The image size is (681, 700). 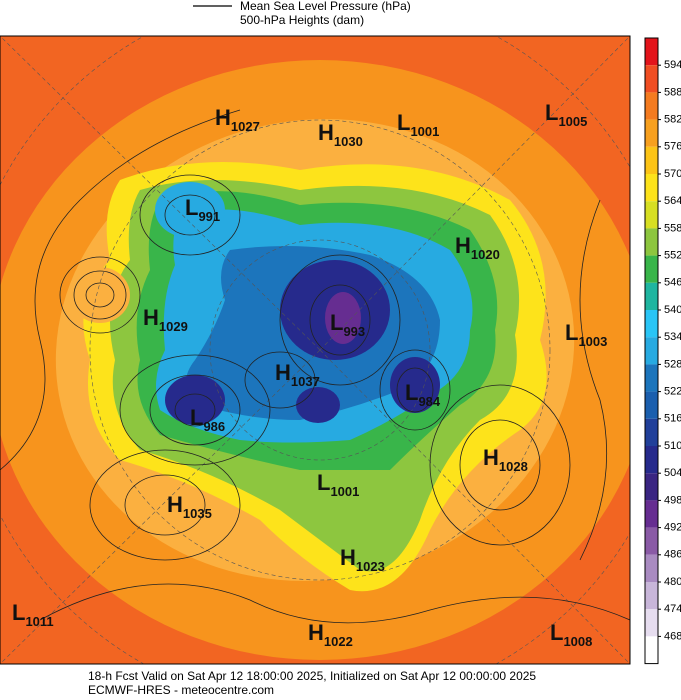 I want to click on colorbar-label: 564, so click(x=672, y=201).